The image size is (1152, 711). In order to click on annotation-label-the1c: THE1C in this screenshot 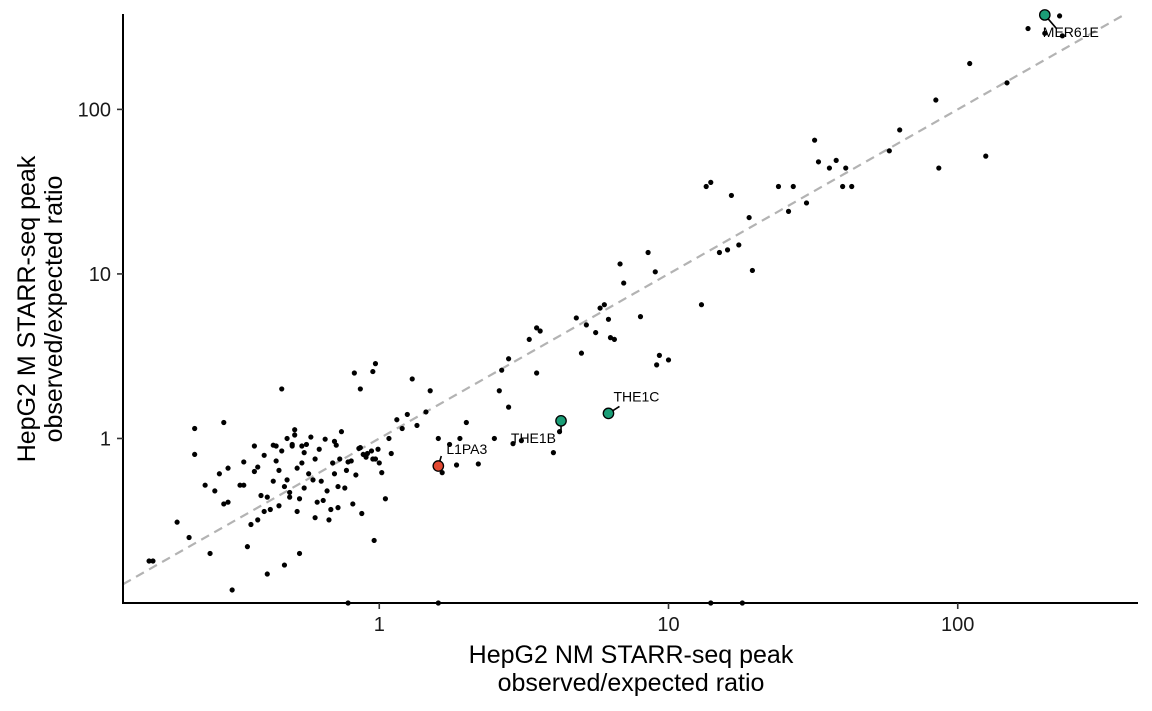, I will do `click(636, 396)`.